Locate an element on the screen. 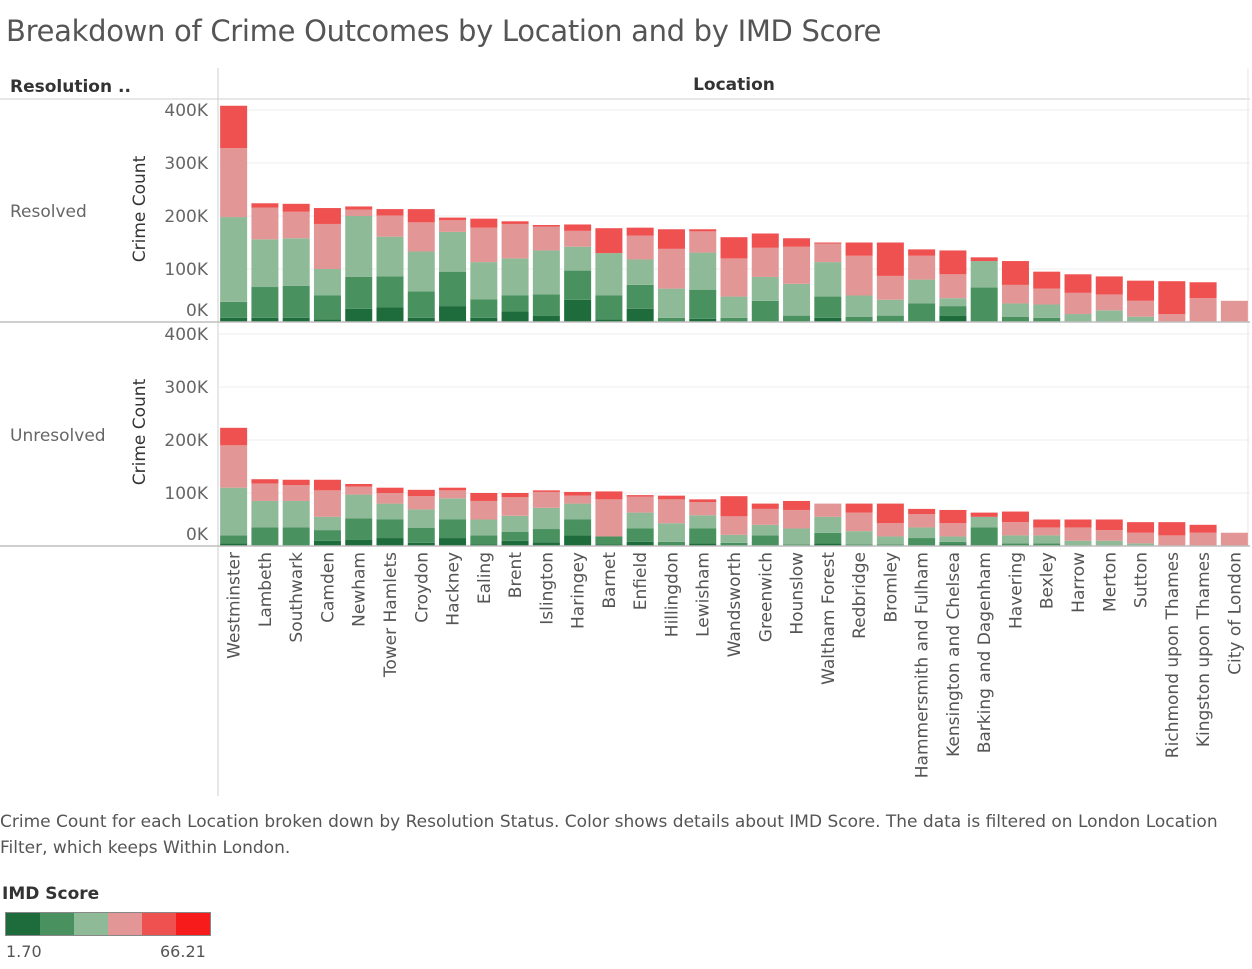  bar-greenwich is located at coordinates (765, 277).